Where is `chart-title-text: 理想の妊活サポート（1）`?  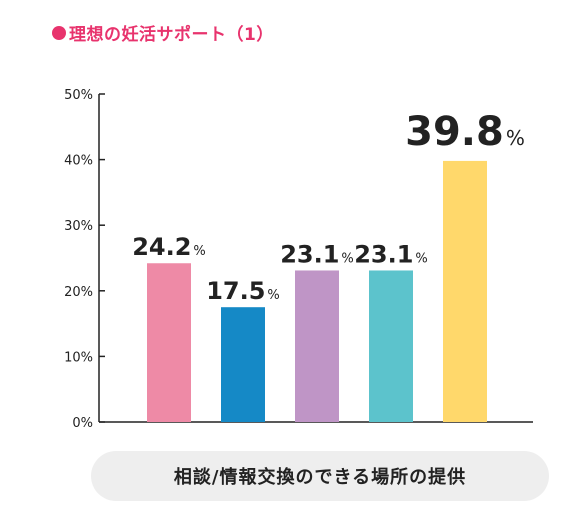
chart-title-text: 理想の妊活サポート（1） is located at coordinates (171, 35).